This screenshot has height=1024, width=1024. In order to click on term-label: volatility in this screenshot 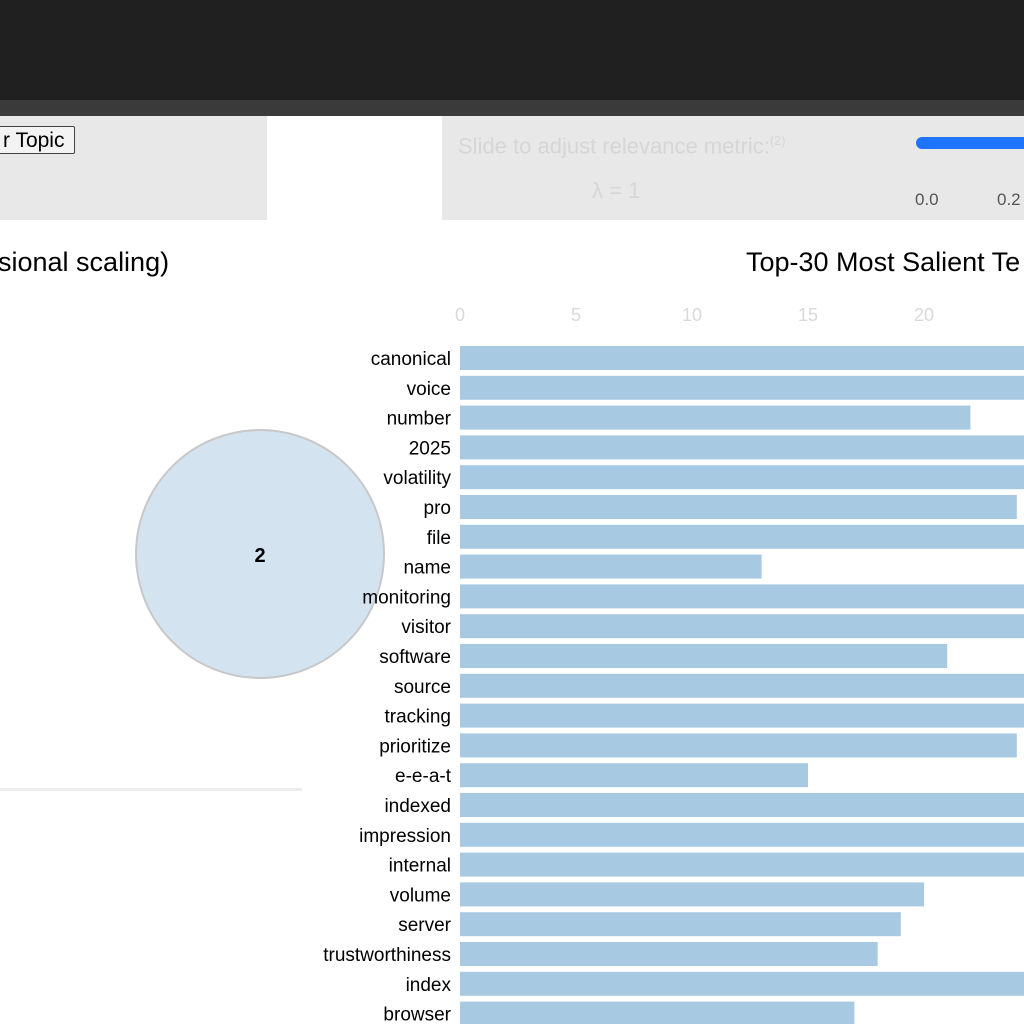, I will do `click(417, 478)`.